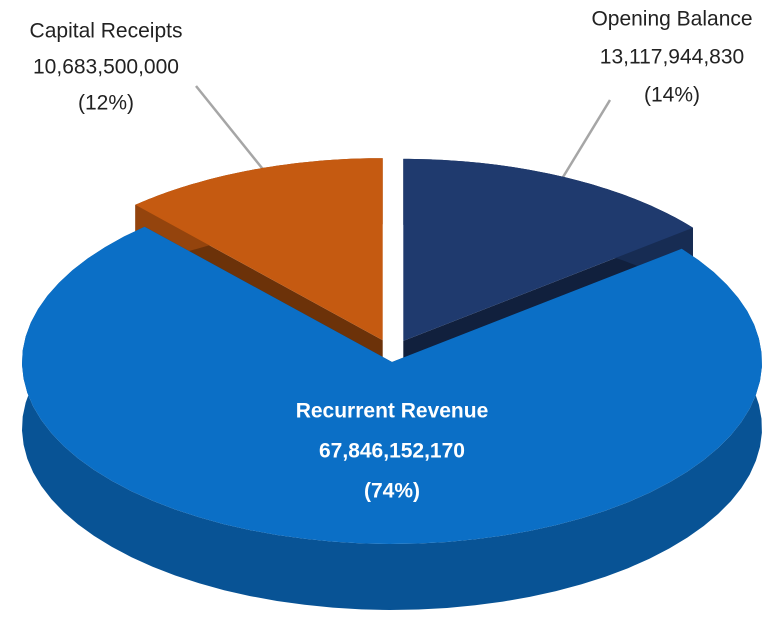 This screenshot has height=635, width=782. What do you see at coordinates (672, 57) in the screenshot?
I see `value-label: 13,117,944,830` at bounding box center [672, 57].